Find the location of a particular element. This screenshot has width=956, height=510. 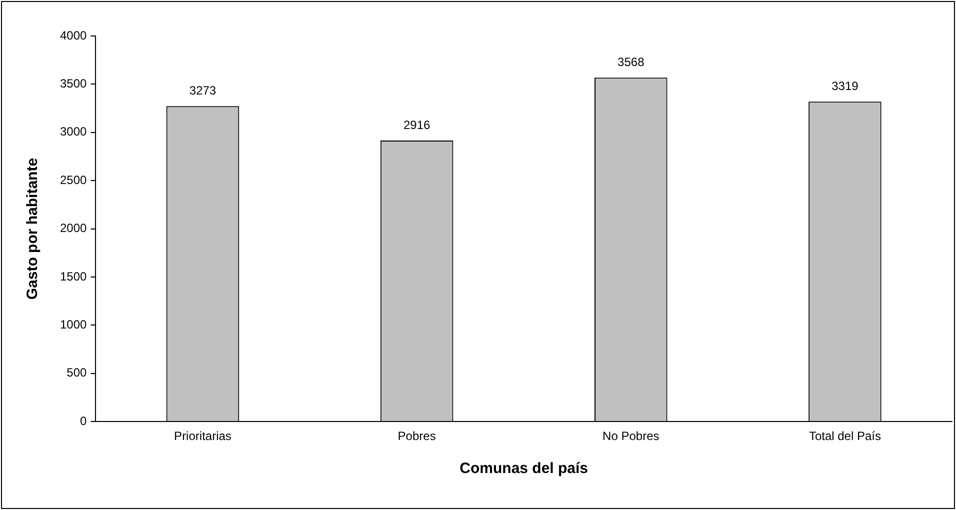

y-tick-label: 3500 is located at coordinates (74, 83).